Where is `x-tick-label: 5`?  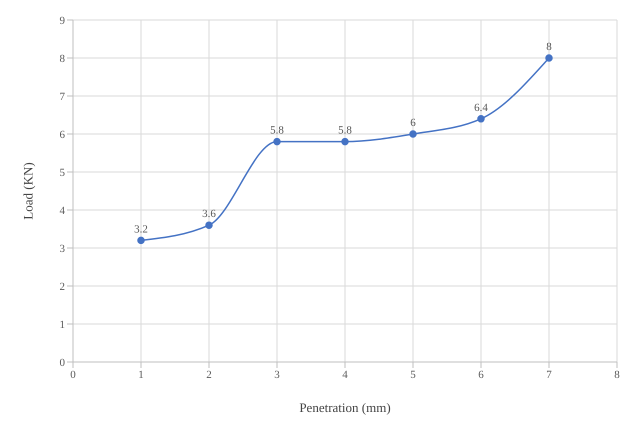
x-tick-label: 5 is located at coordinates (413, 374).